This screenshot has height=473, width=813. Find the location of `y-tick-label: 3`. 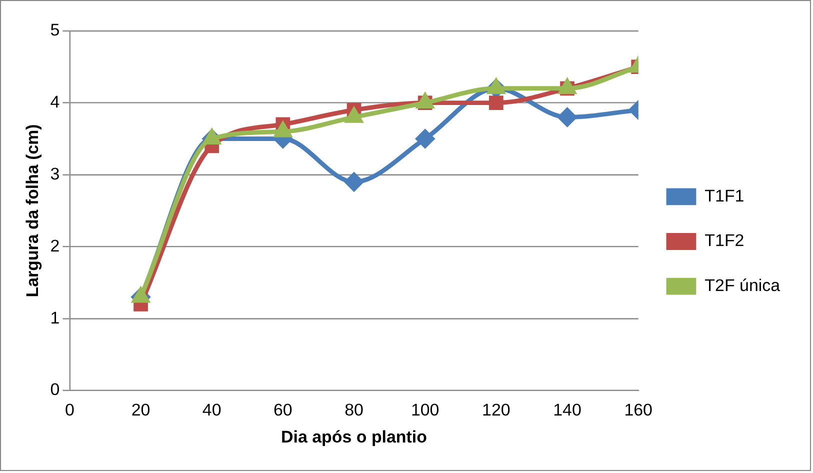

y-tick-label: 3 is located at coordinates (55, 174).